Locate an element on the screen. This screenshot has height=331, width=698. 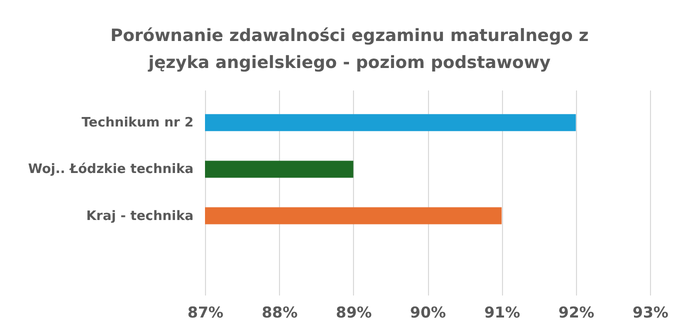
x-tick-label: 92% is located at coordinates (576, 313).